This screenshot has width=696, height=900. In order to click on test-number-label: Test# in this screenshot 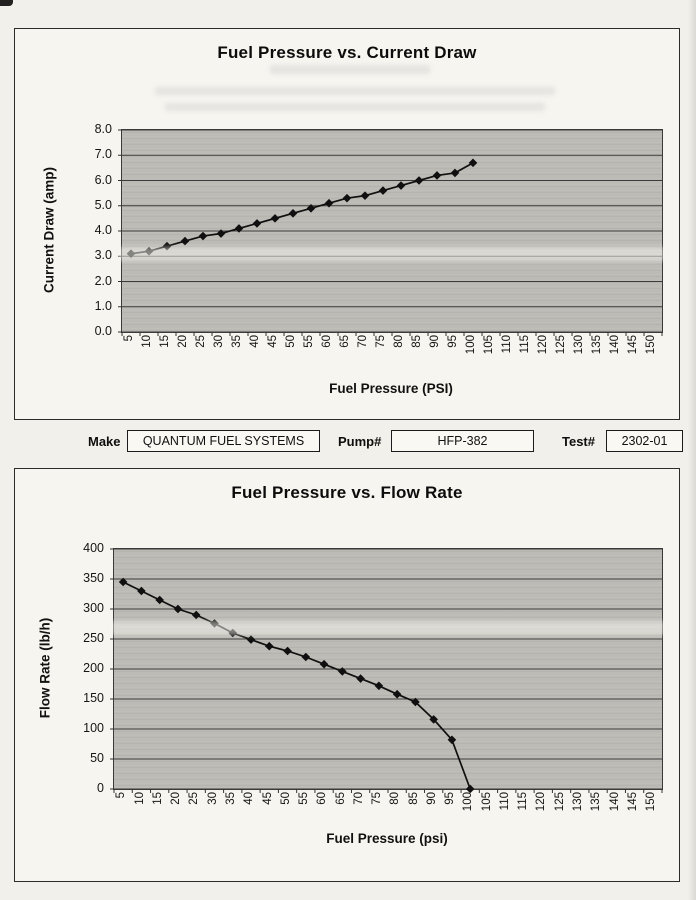, I will do `click(578, 441)`.